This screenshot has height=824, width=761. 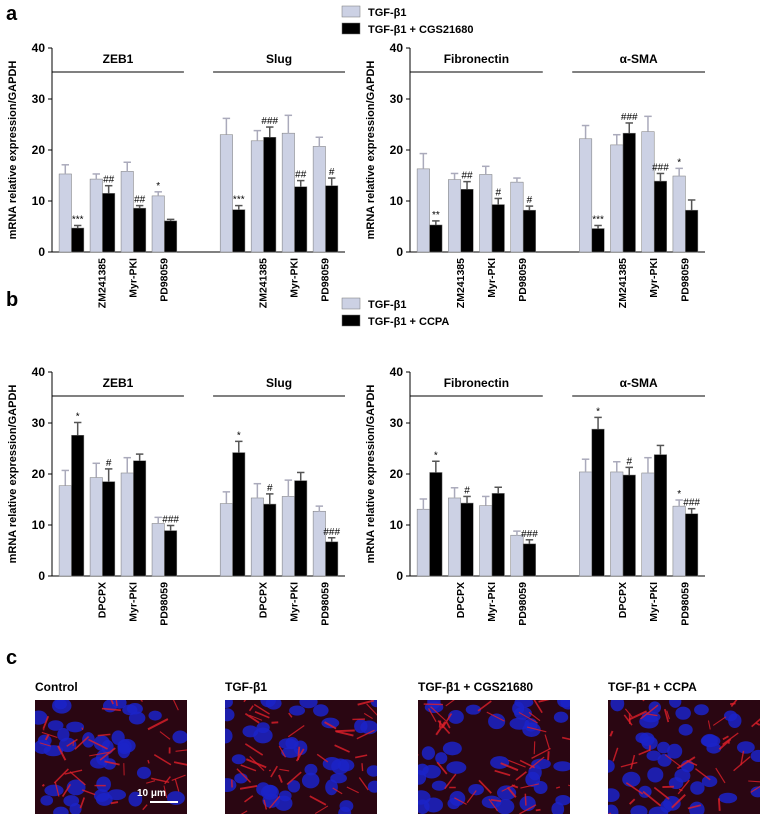 I want to click on y-tick-label: 20, so click(x=39, y=150).